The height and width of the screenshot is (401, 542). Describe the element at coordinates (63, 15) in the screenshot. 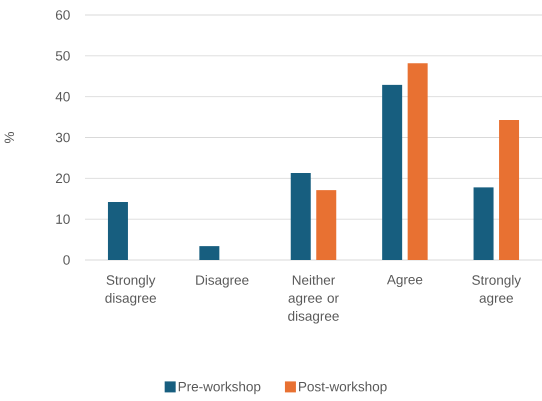

I see `y-tick-label: 60` at that location.